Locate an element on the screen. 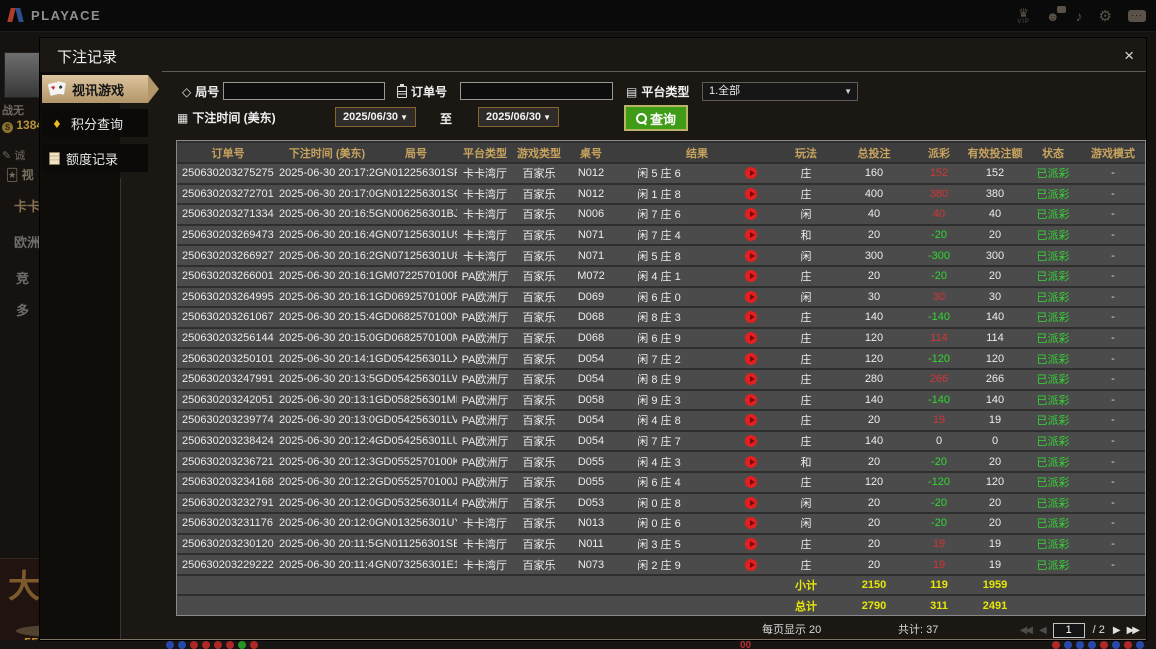 Image resolution: width=1156 pixels, height=649 pixels. tab-video-games: ♥ ♠ 视讯游戏 is located at coordinates (100, 89).